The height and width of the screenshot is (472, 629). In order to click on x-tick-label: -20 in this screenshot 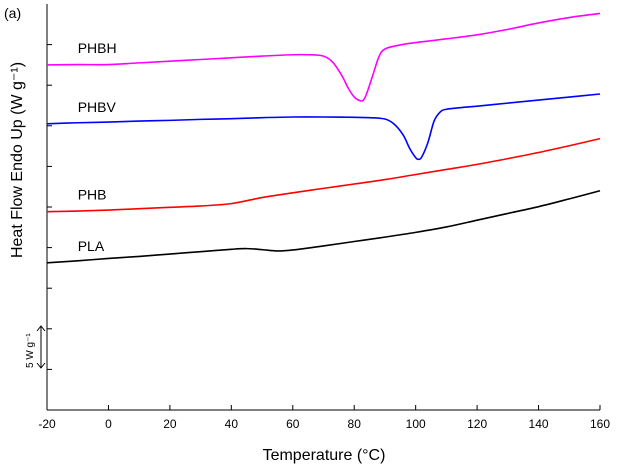, I will do `click(47, 424)`.